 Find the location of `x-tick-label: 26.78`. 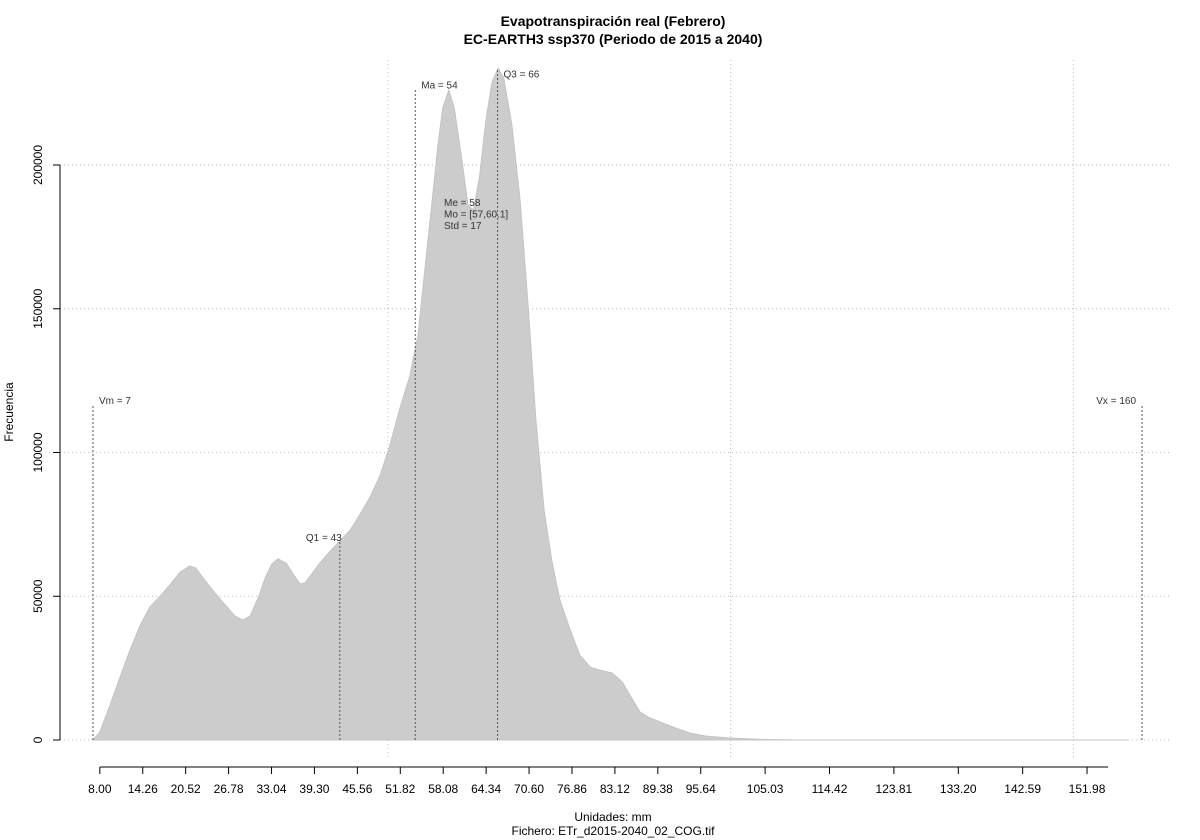

x-tick-label: 26.78 is located at coordinates (229, 789).